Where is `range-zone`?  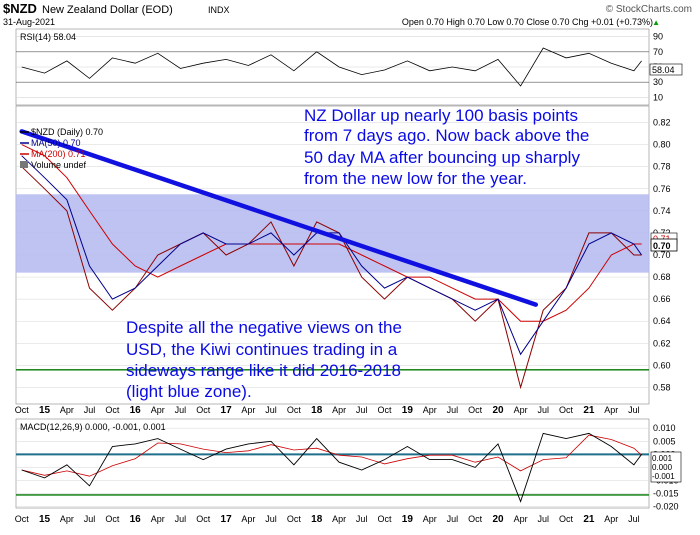 range-zone is located at coordinates (332, 233).